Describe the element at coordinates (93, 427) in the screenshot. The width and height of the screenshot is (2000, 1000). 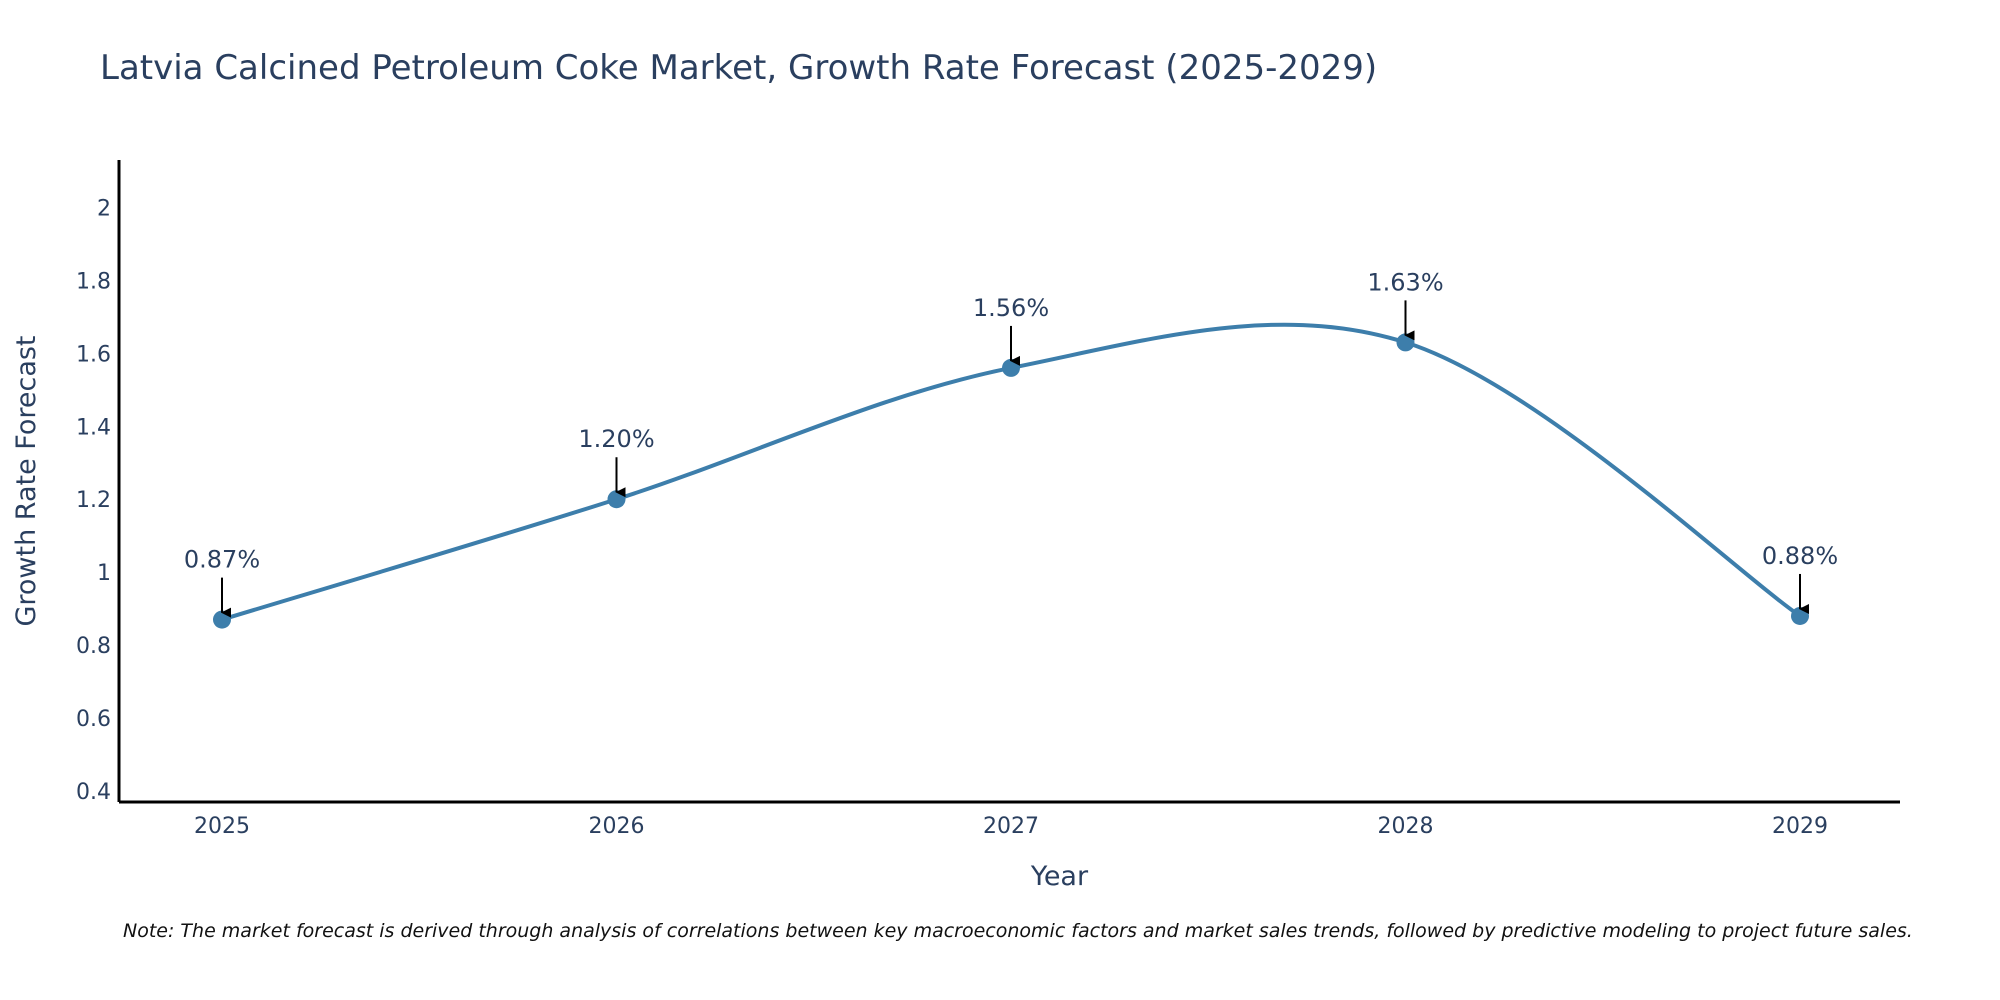
I see `y-tick-label: 1.4` at that location.